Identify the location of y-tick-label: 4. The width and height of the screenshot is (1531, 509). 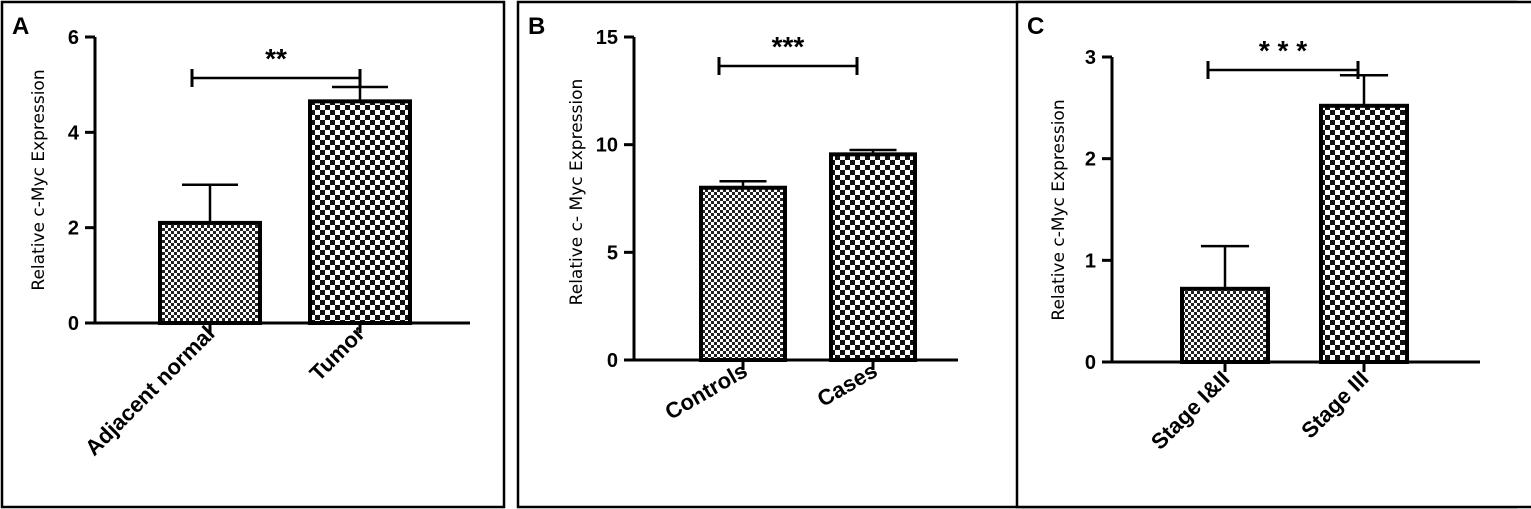
(74, 133).